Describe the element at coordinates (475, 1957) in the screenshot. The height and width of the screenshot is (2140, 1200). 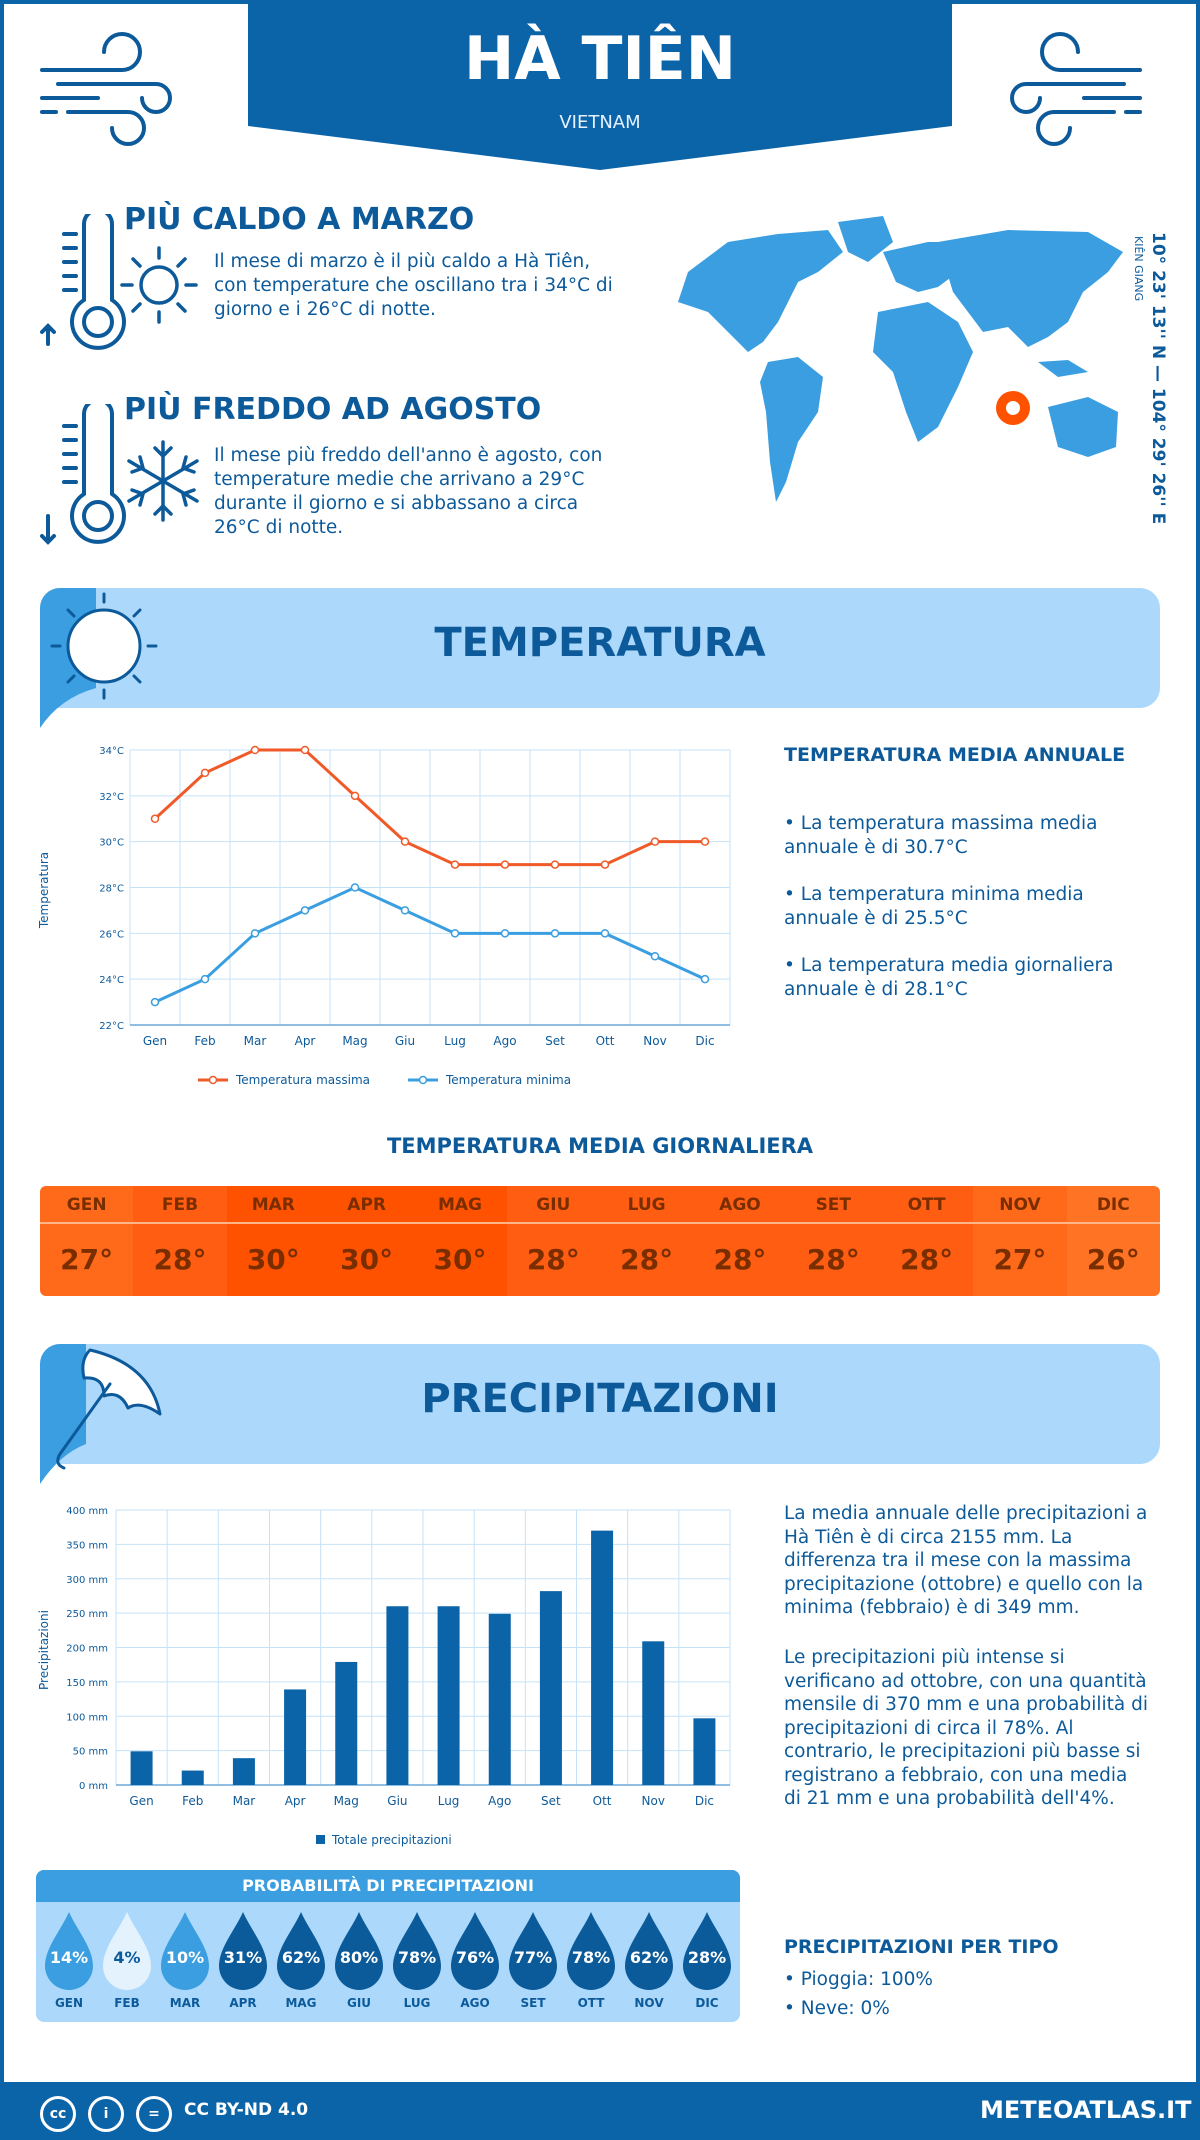
I see `probability-value: 76%` at that location.